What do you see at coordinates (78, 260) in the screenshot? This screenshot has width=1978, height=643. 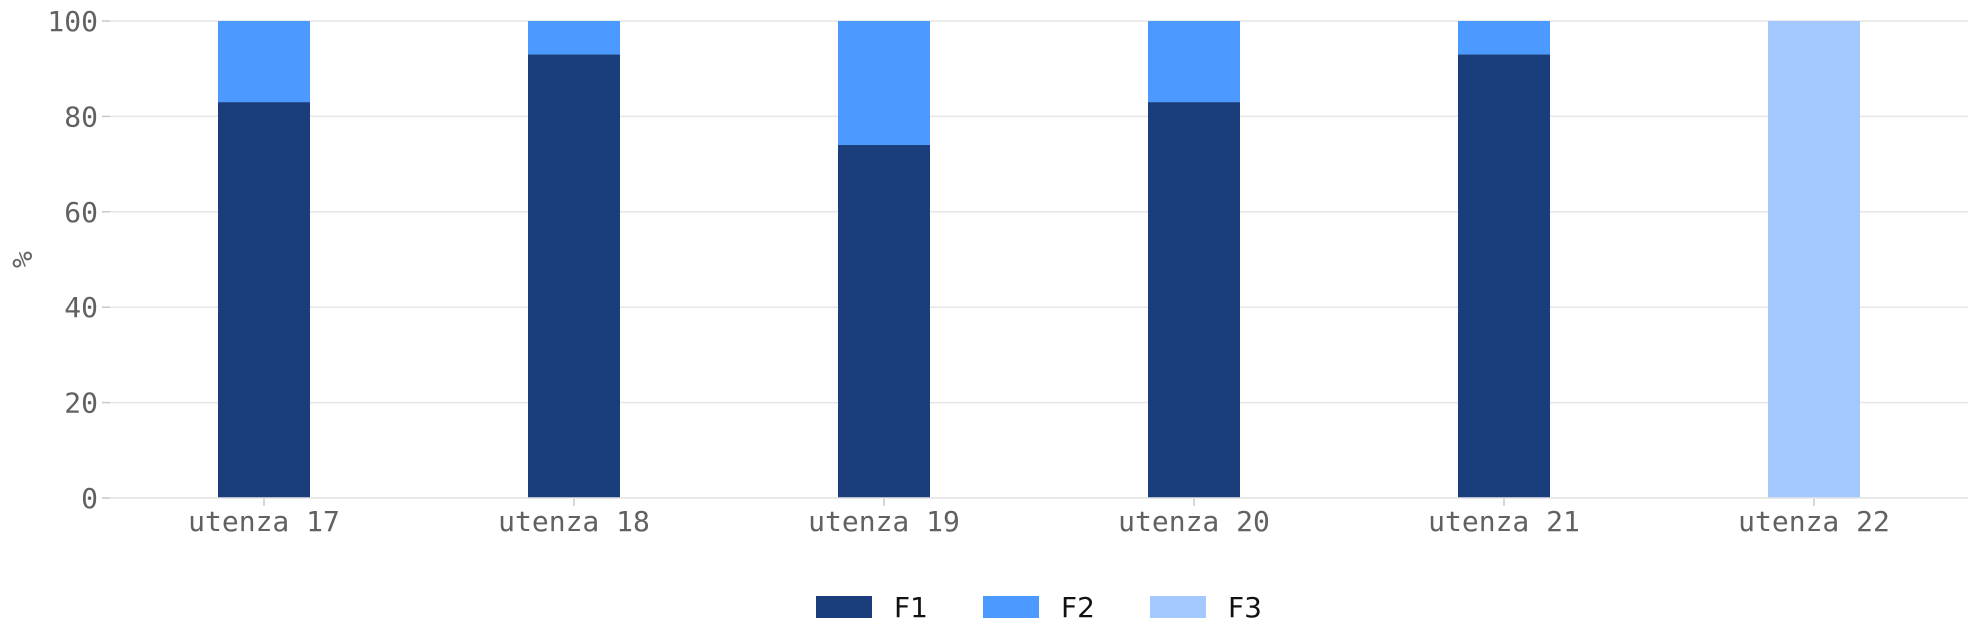 I see `y-axis: 0 20 40 60 80 100` at bounding box center [78, 260].